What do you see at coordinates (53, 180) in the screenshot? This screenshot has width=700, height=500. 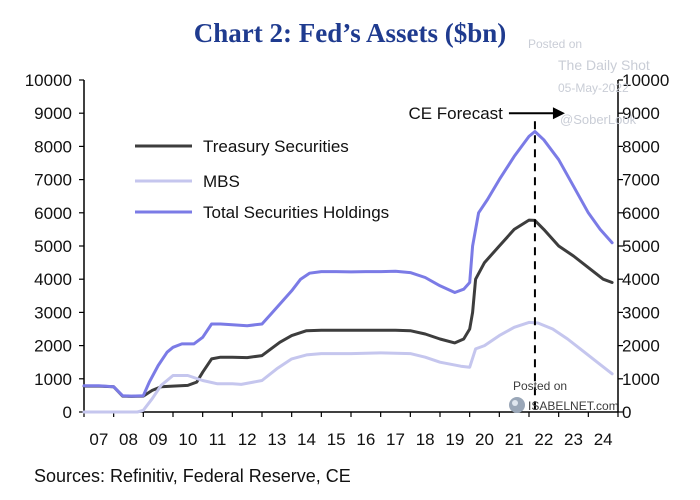 I see `y-tick-label-left: 7000` at bounding box center [53, 180].